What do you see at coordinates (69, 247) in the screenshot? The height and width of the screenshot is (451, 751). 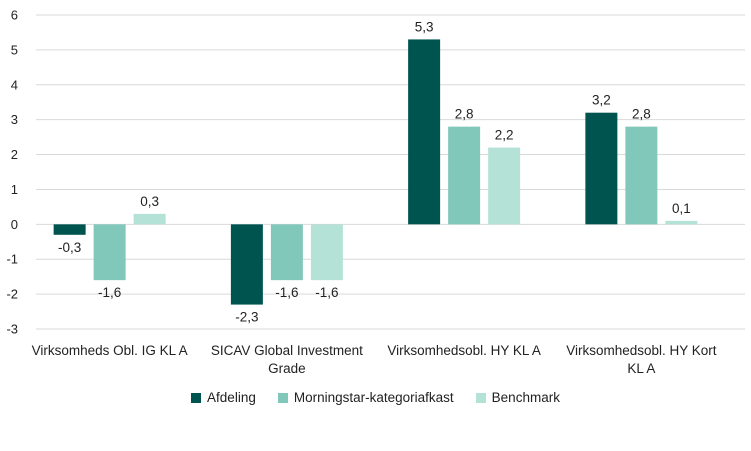 I see `data-label: -0,3` at bounding box center [69, 247].